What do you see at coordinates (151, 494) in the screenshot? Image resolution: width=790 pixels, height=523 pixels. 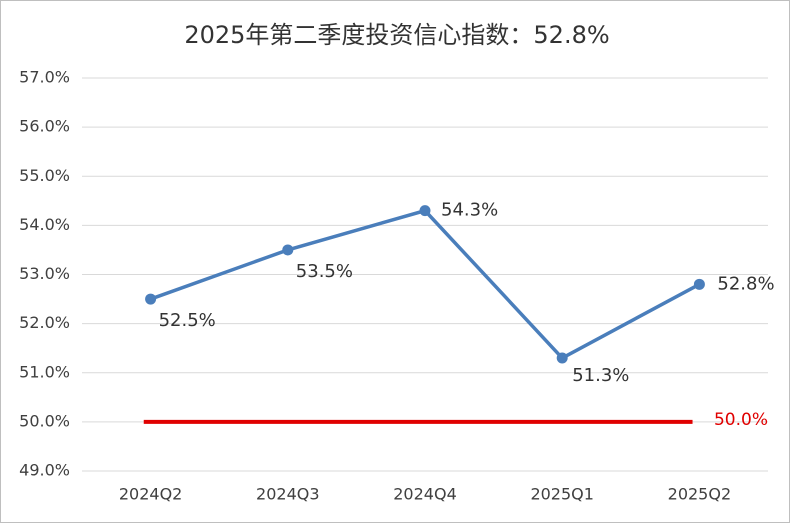 I see `x-tick-label: 2024Q2` at bounding box center [151, 494].